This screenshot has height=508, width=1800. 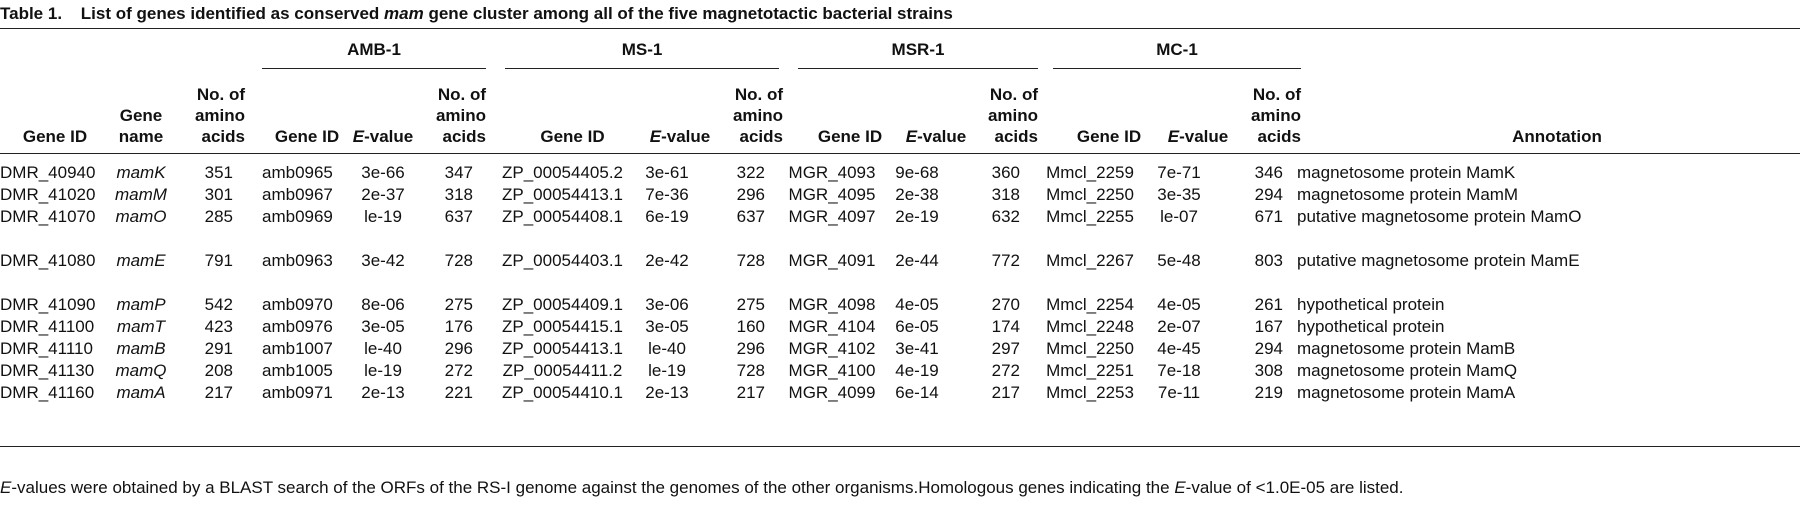 What do you see at coordinates (1198, 136) in the screenshot?
I see `header-mc-e-value: E-value` at bounding box center [1198, 136].